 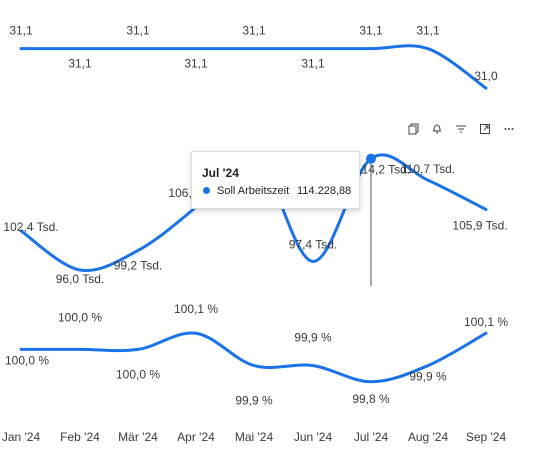 I want to click on x-tick-label: Mai '24, so click(x=254, y=437).